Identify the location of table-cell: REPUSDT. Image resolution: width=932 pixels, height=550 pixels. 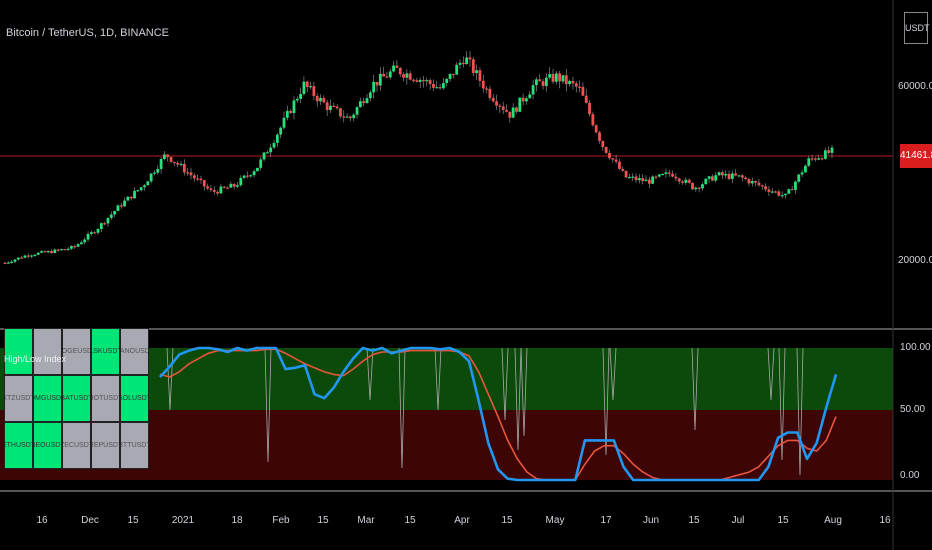
(105, 445).